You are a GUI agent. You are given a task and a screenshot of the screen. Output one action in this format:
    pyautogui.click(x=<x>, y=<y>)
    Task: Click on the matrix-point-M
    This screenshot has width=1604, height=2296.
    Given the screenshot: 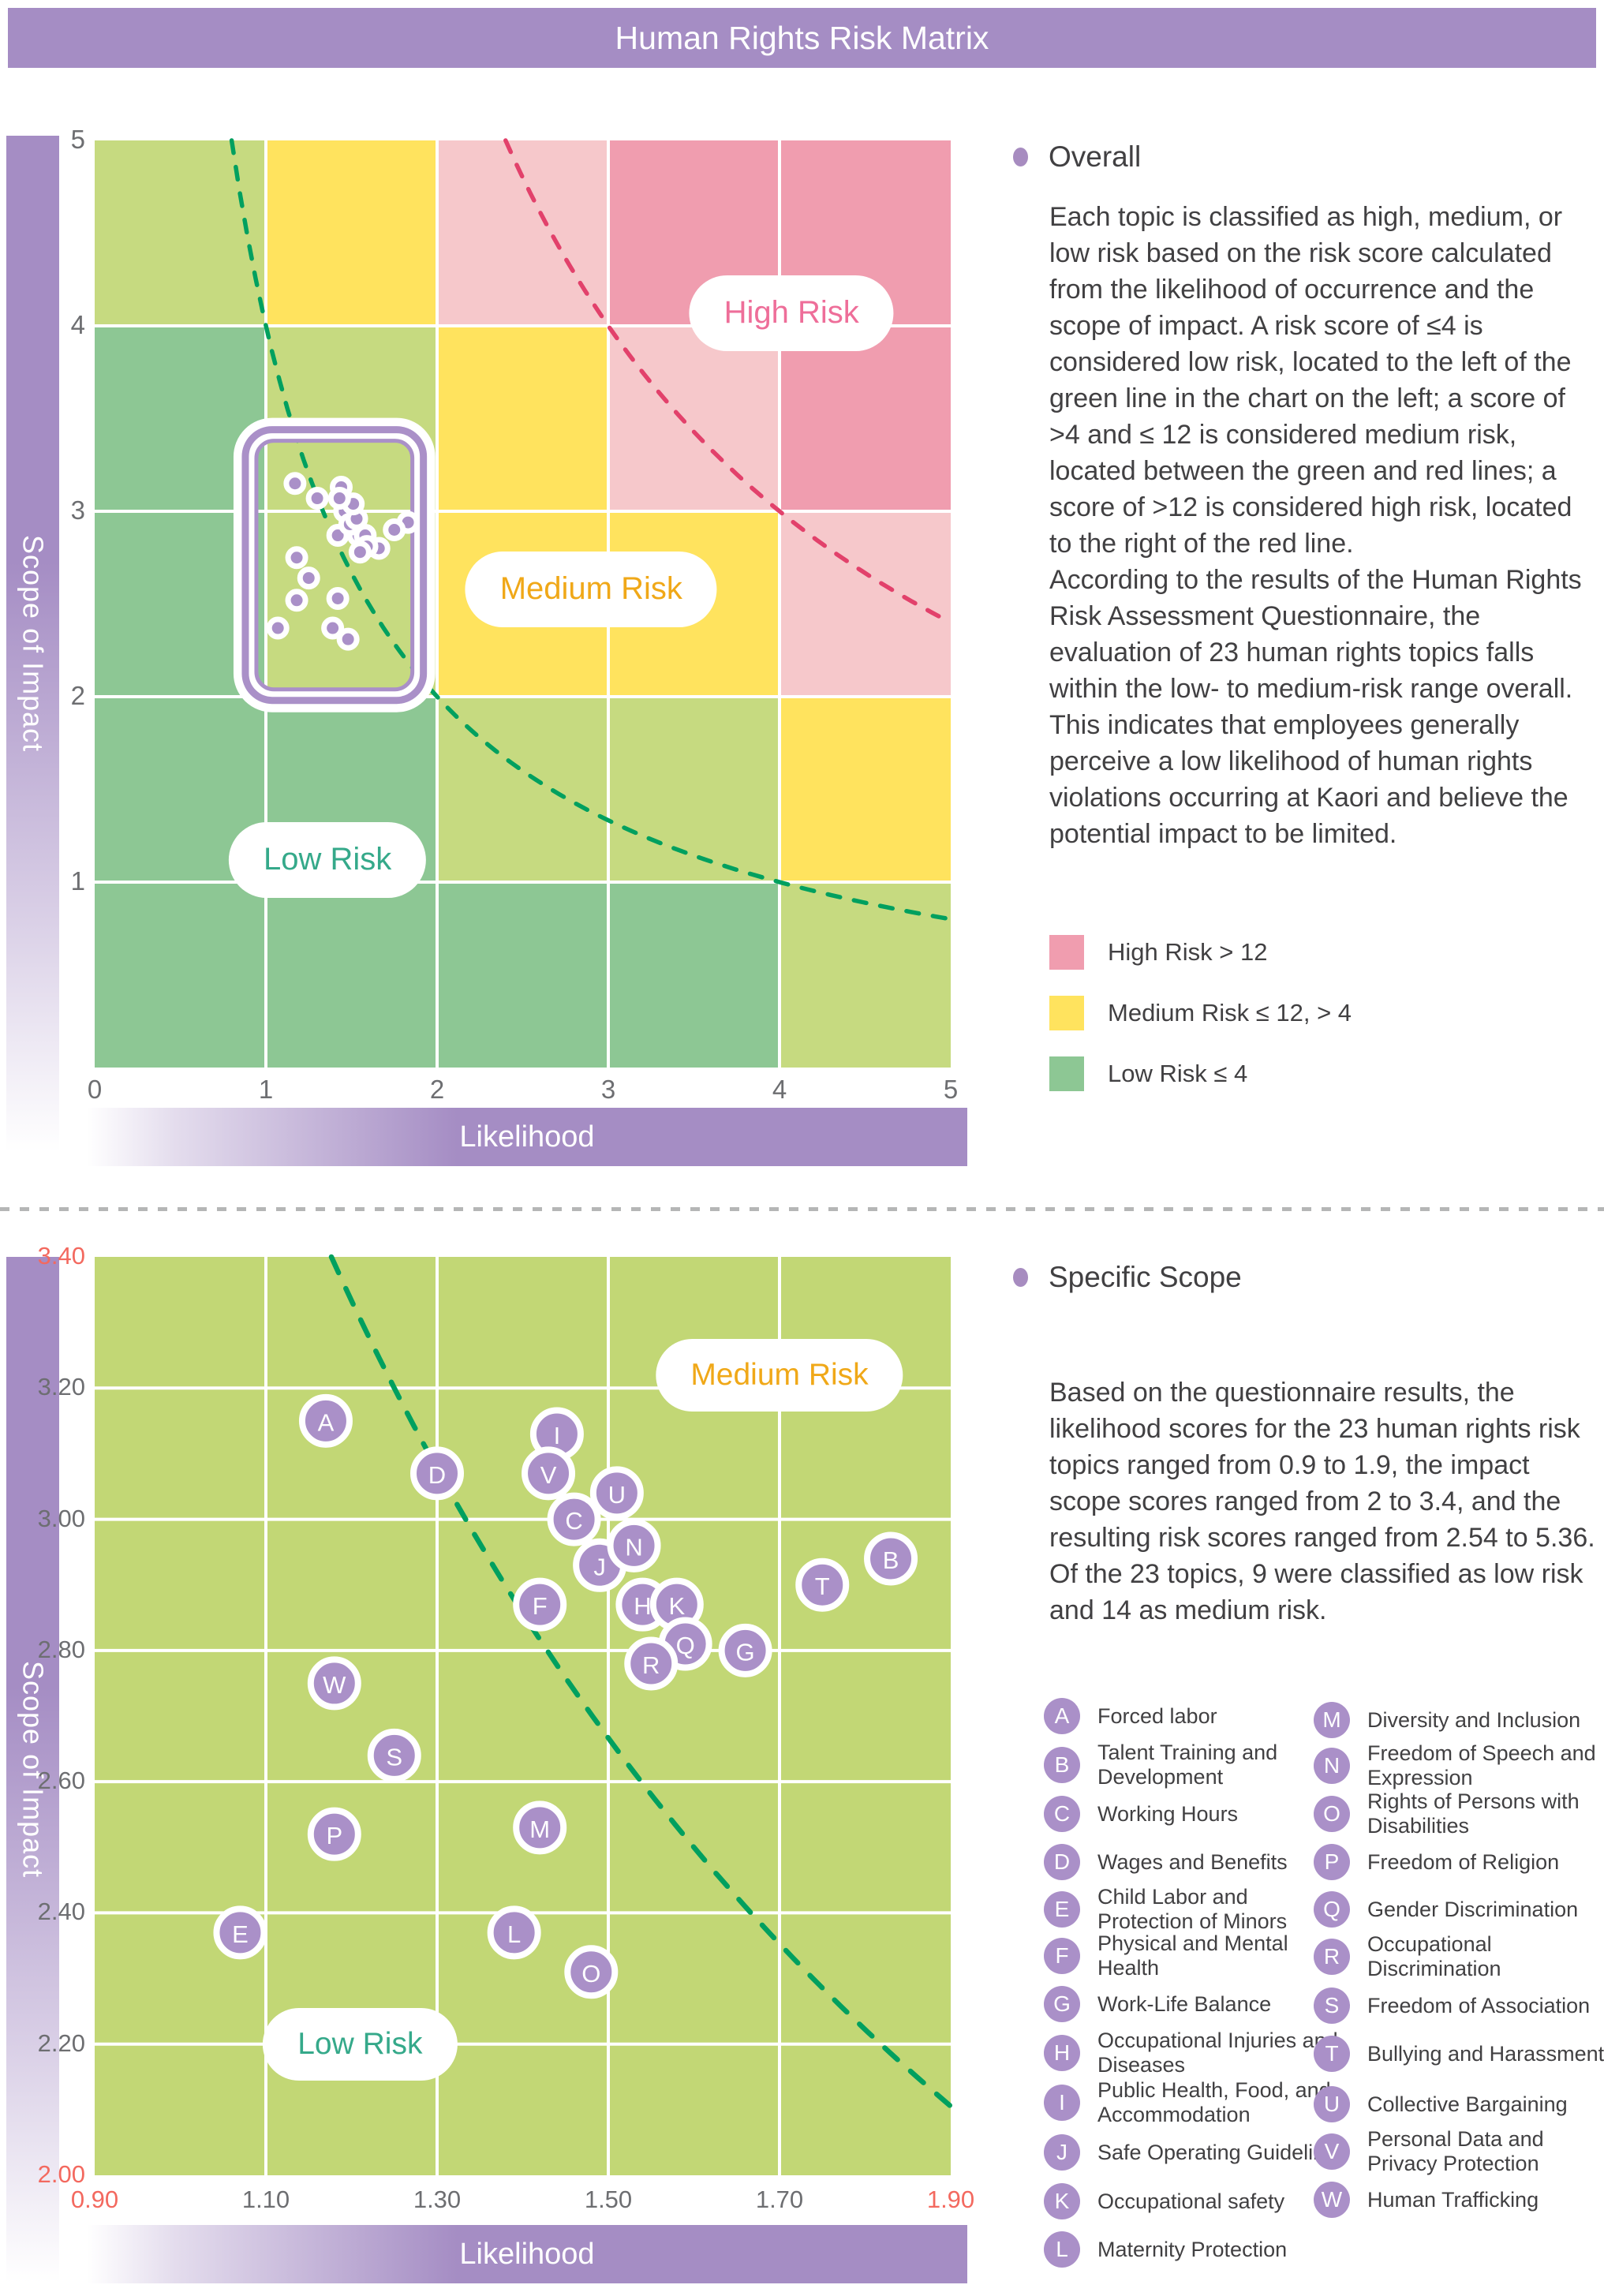 What is the action you would take?
    pyautogui.click(x=338, y=598)
    